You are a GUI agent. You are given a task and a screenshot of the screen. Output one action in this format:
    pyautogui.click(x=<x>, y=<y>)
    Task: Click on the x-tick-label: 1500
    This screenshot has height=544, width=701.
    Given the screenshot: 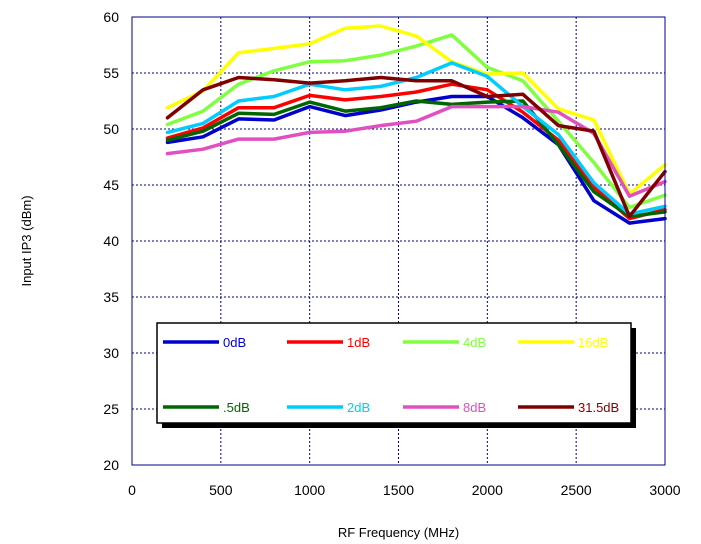 What is the action you would take?
    pyautogui.click(x=398, y=490)
    